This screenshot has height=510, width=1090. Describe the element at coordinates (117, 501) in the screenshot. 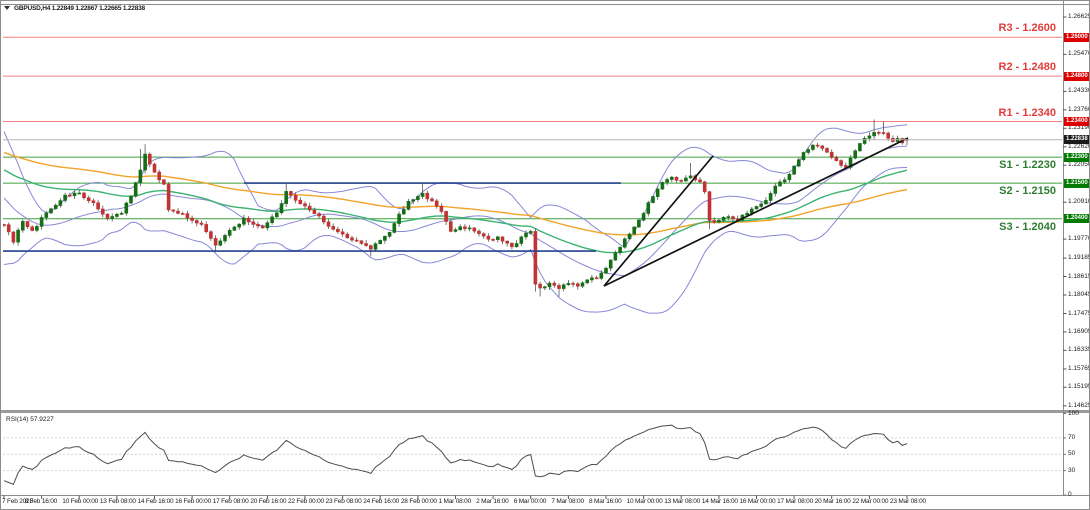

I see `time-tick-label: 13 Feb 08:00` at that location.